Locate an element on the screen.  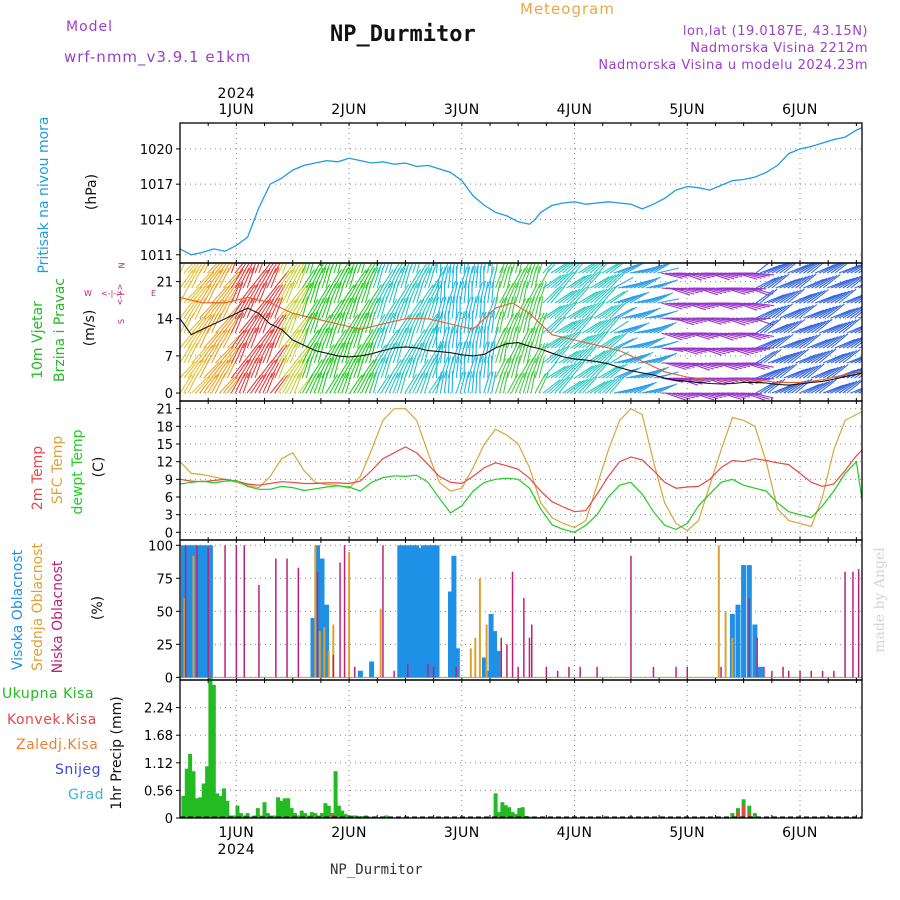
x-day-label-top: 1JUN is located at coordinates (236, 110).